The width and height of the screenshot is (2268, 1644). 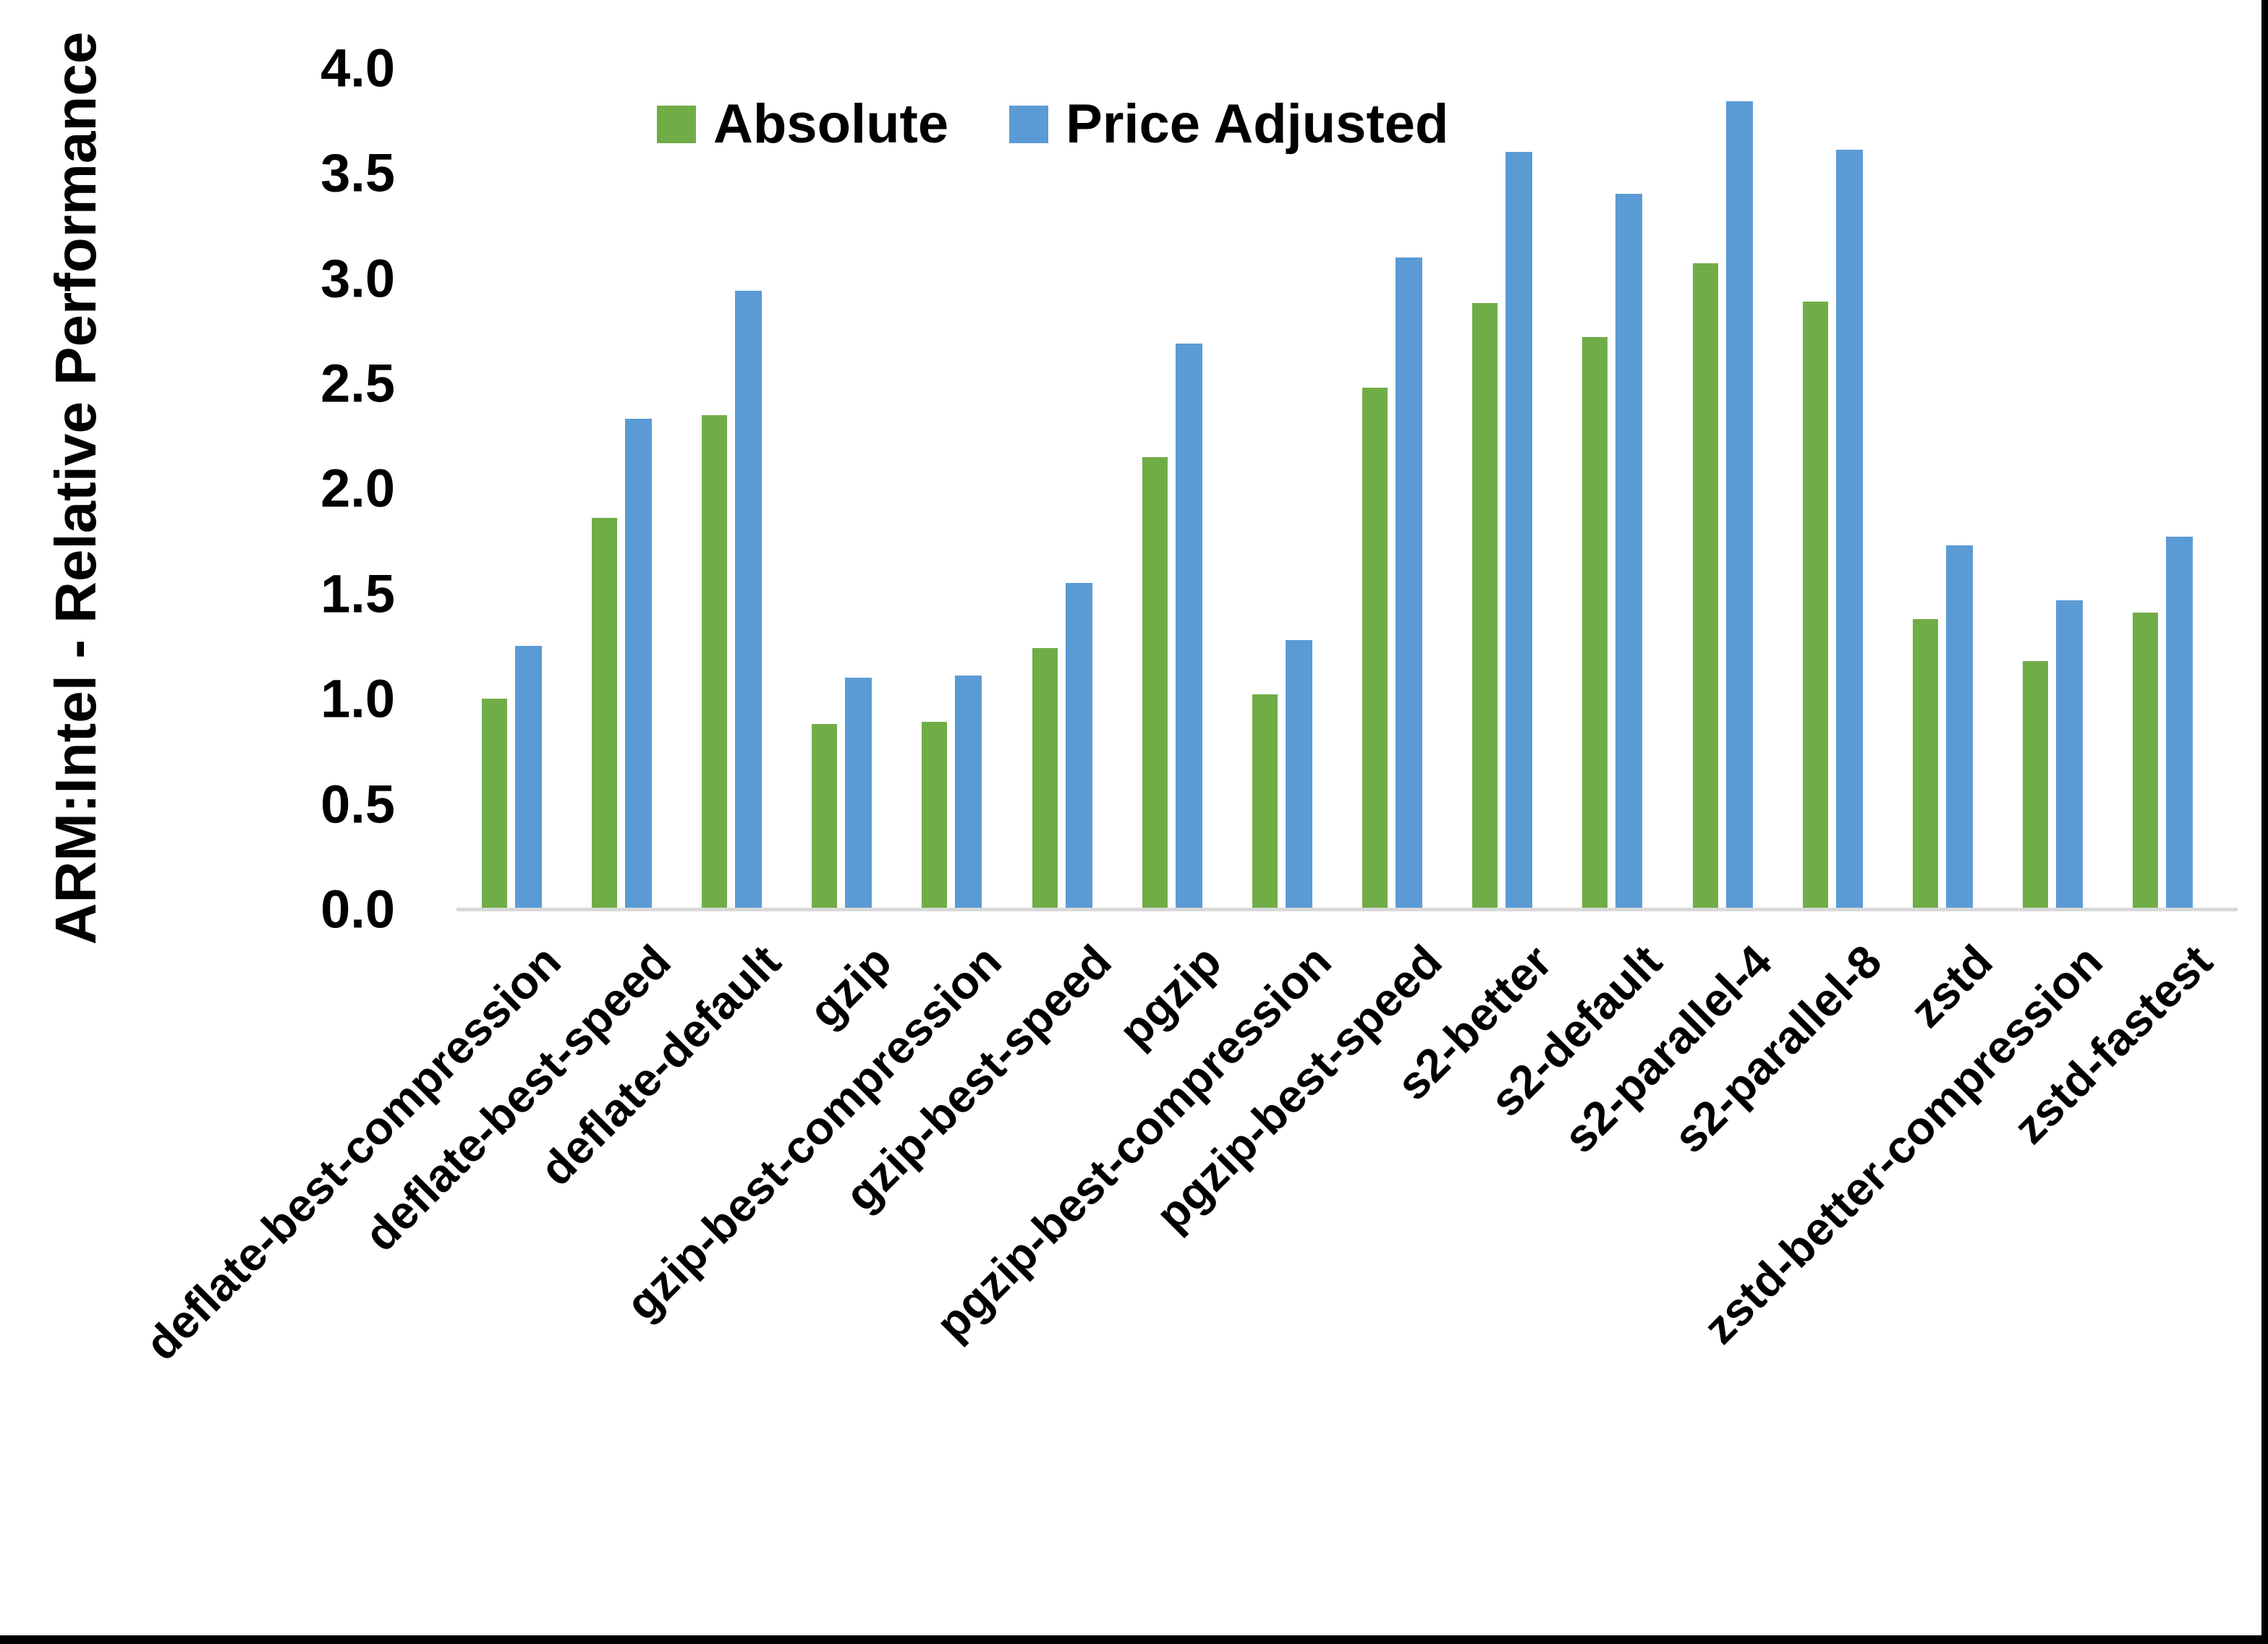 What do you see at coordinates (1045, 778) in the screenshot?
I see `bar-absolute-gzip-best-speed` at bounding box center [1045, 778].